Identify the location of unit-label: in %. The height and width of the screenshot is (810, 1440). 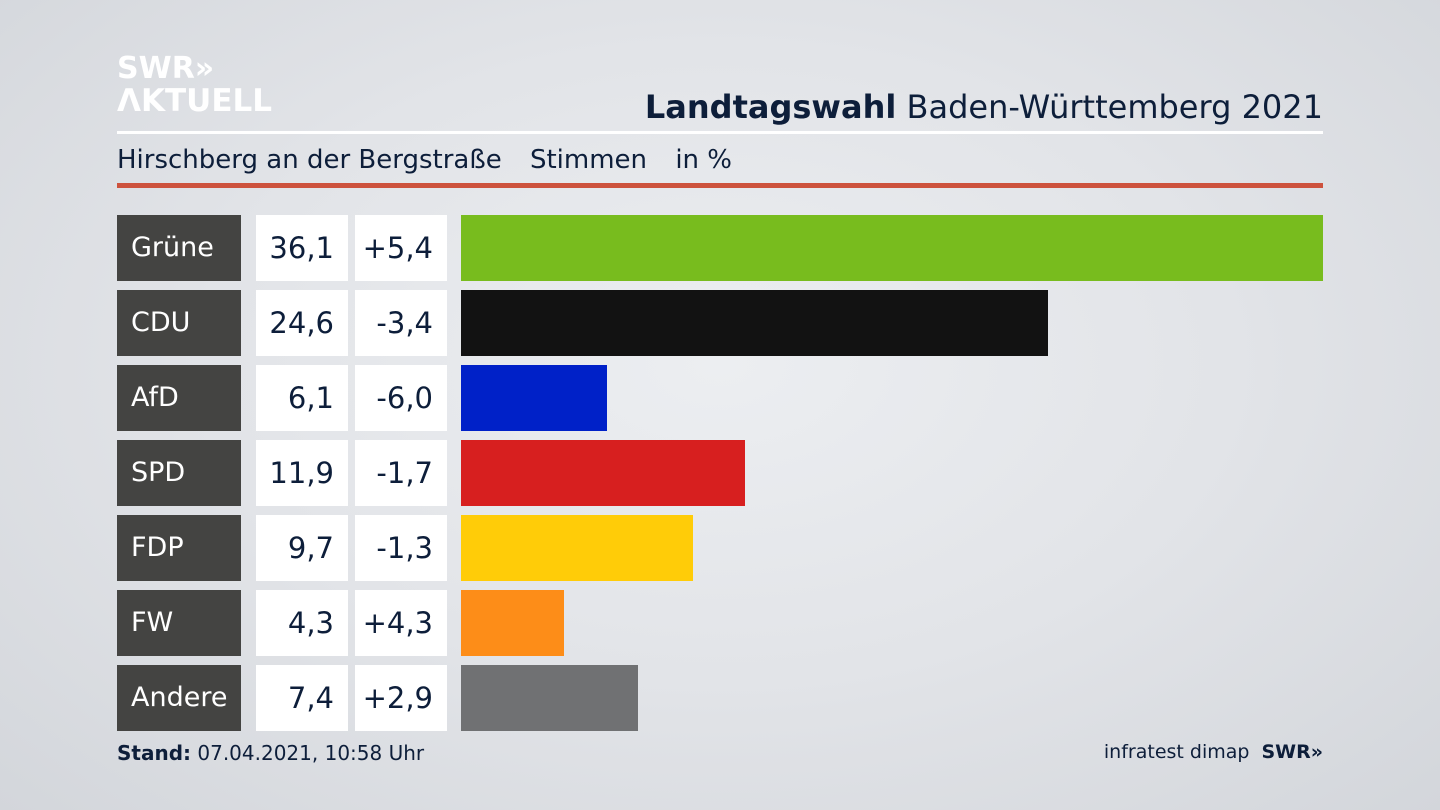
(703, 160).